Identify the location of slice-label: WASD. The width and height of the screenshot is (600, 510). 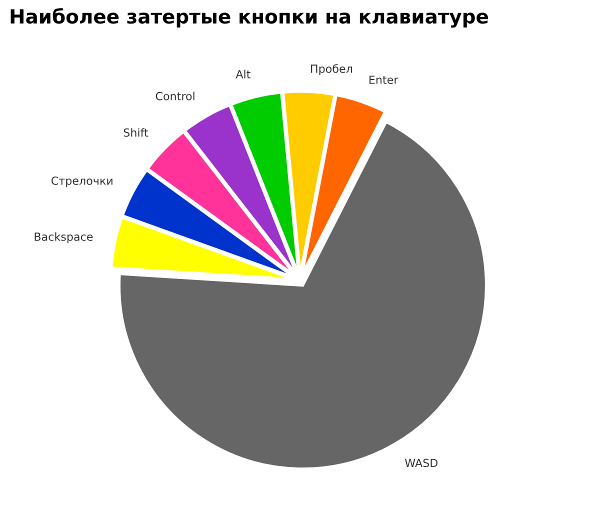
(421, 463).